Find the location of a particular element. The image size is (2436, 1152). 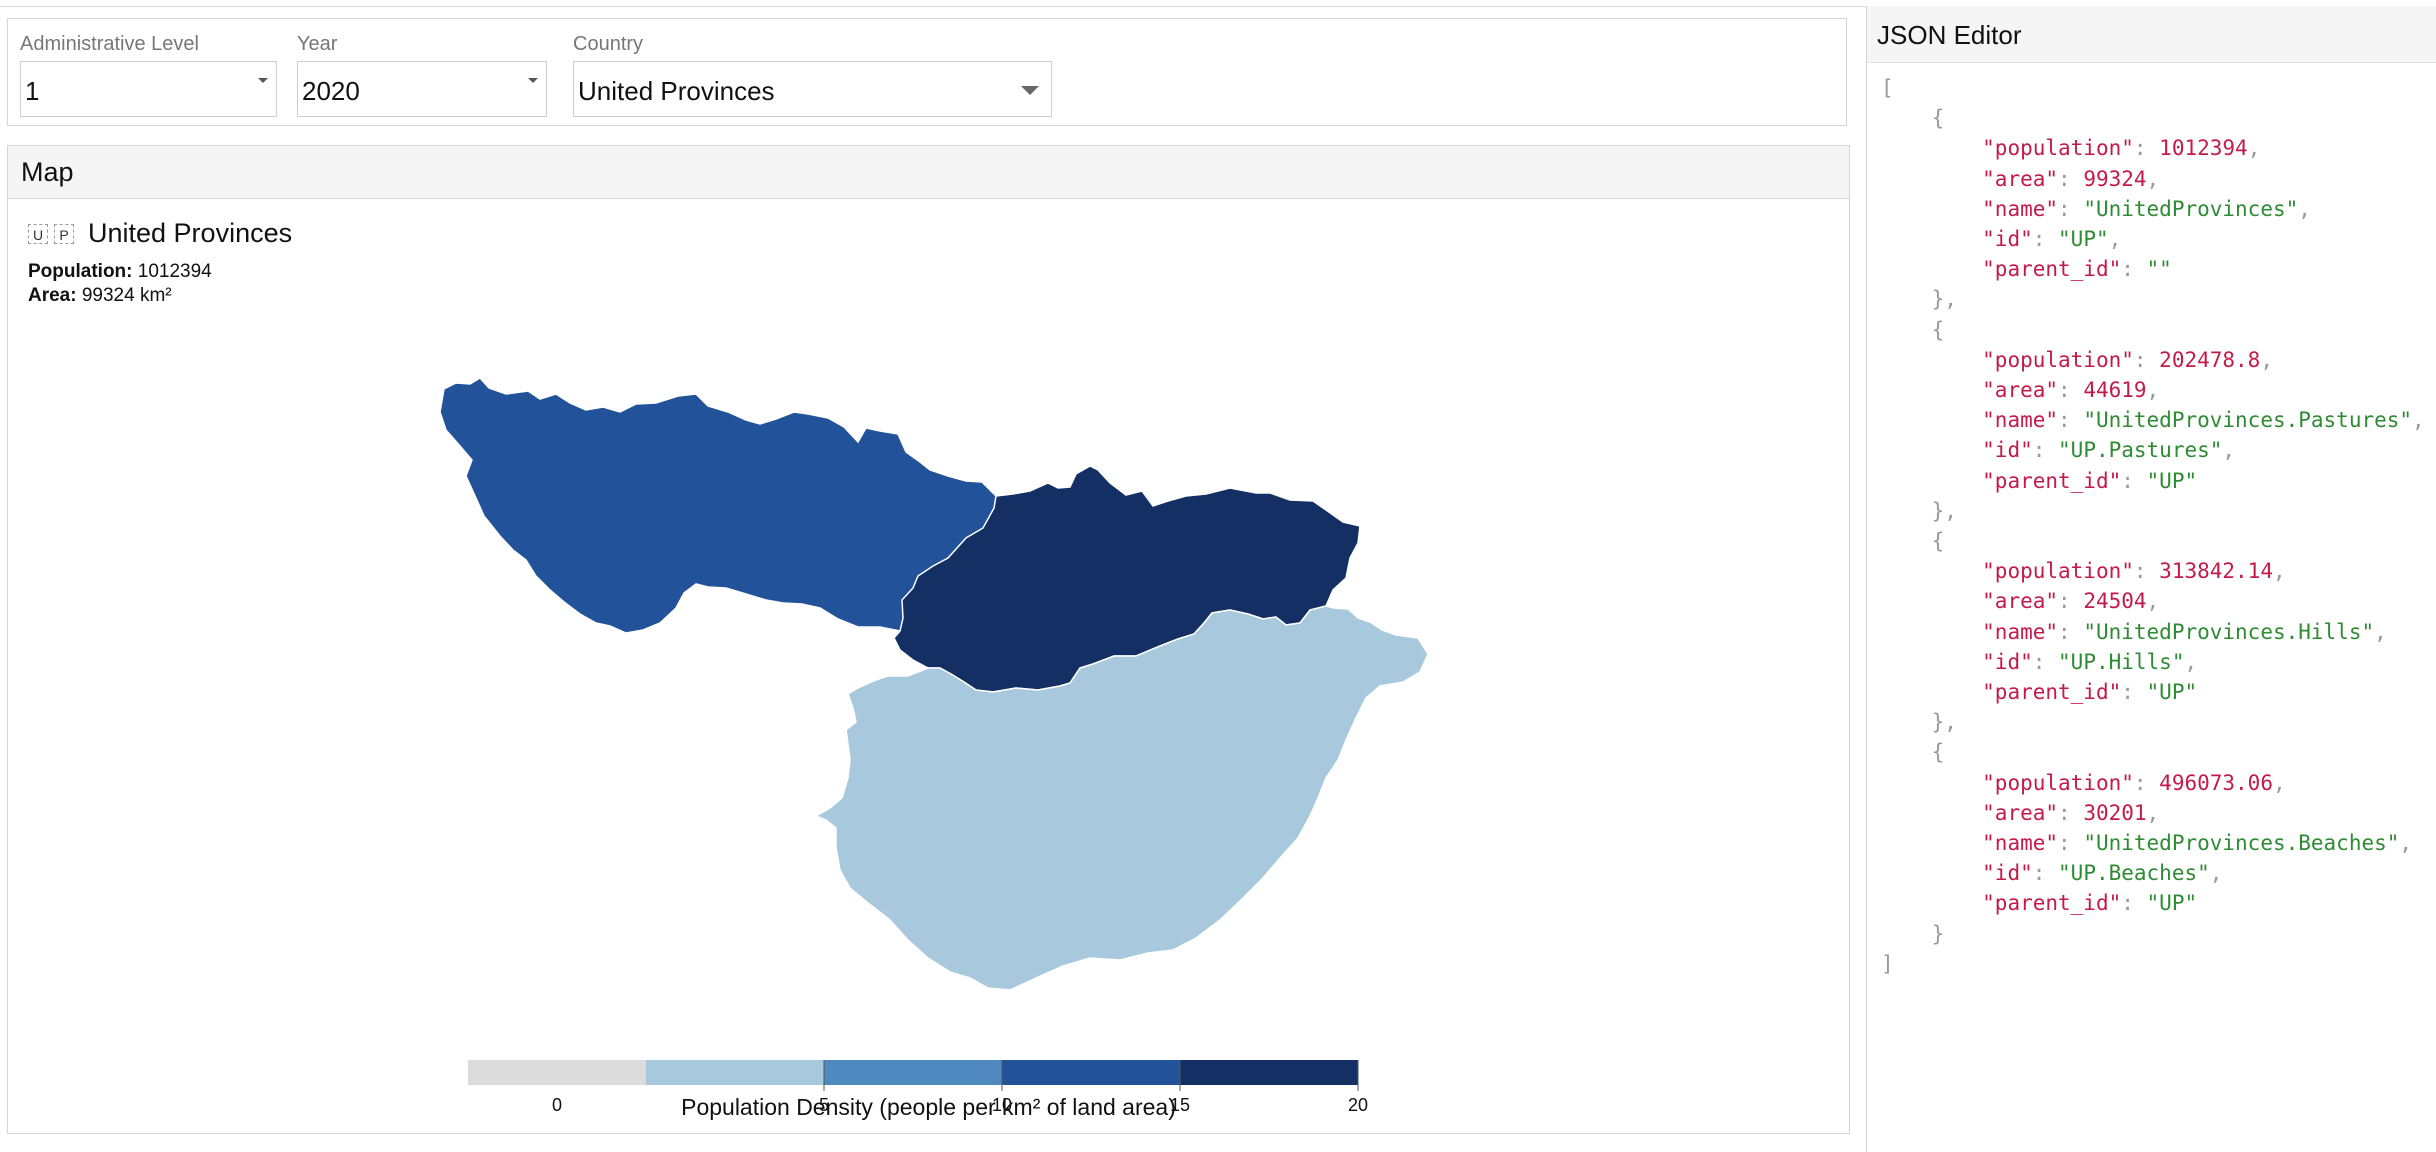

json-editor-header: JSON Editor is located at coordinates (2151, 34).